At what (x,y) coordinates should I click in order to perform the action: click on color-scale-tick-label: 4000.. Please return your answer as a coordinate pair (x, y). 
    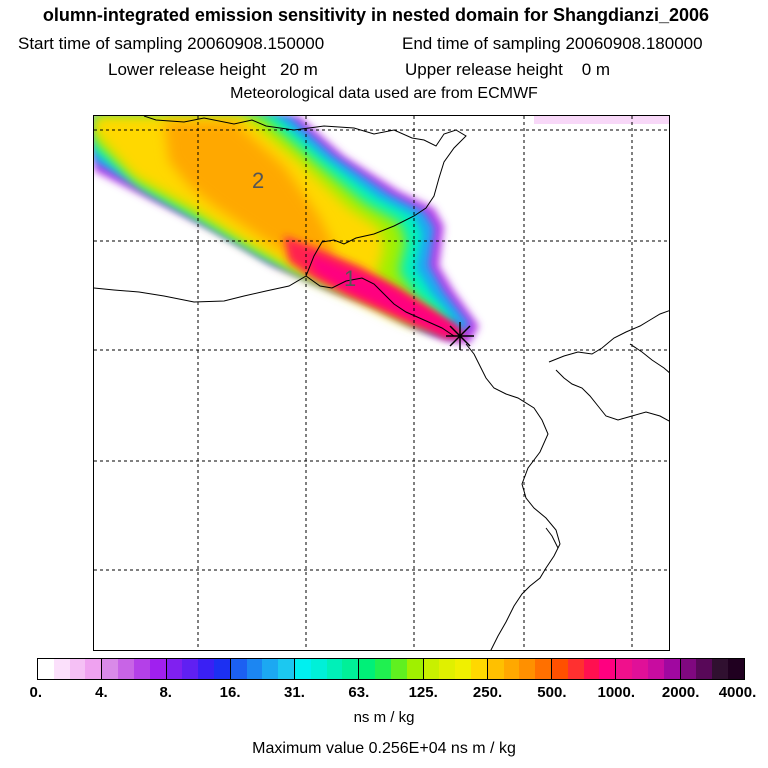
    Looking at the image, I should click on (737, 692).